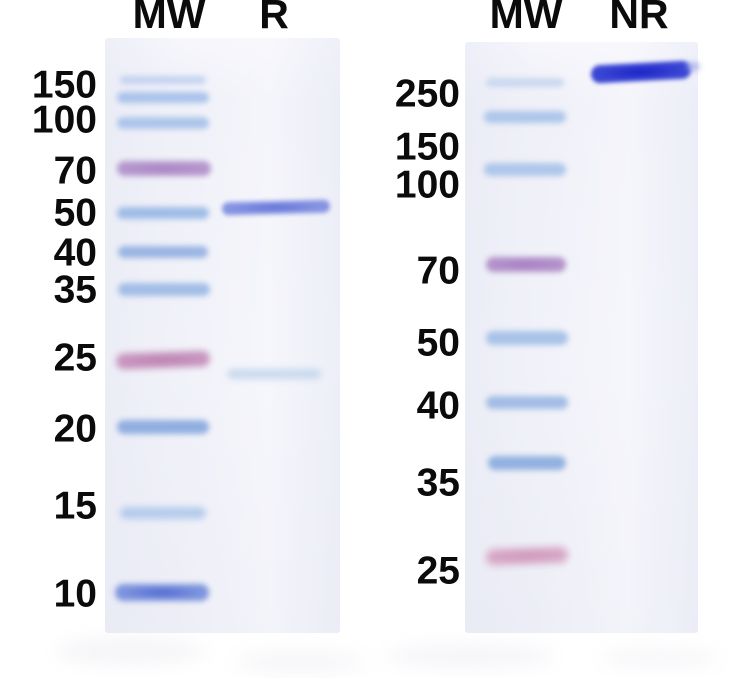 The height and width of the screenshot is (678, 751). Describe the element at coordinates (274, 374) in the screenshot. I see `sample-band-r` at that location.